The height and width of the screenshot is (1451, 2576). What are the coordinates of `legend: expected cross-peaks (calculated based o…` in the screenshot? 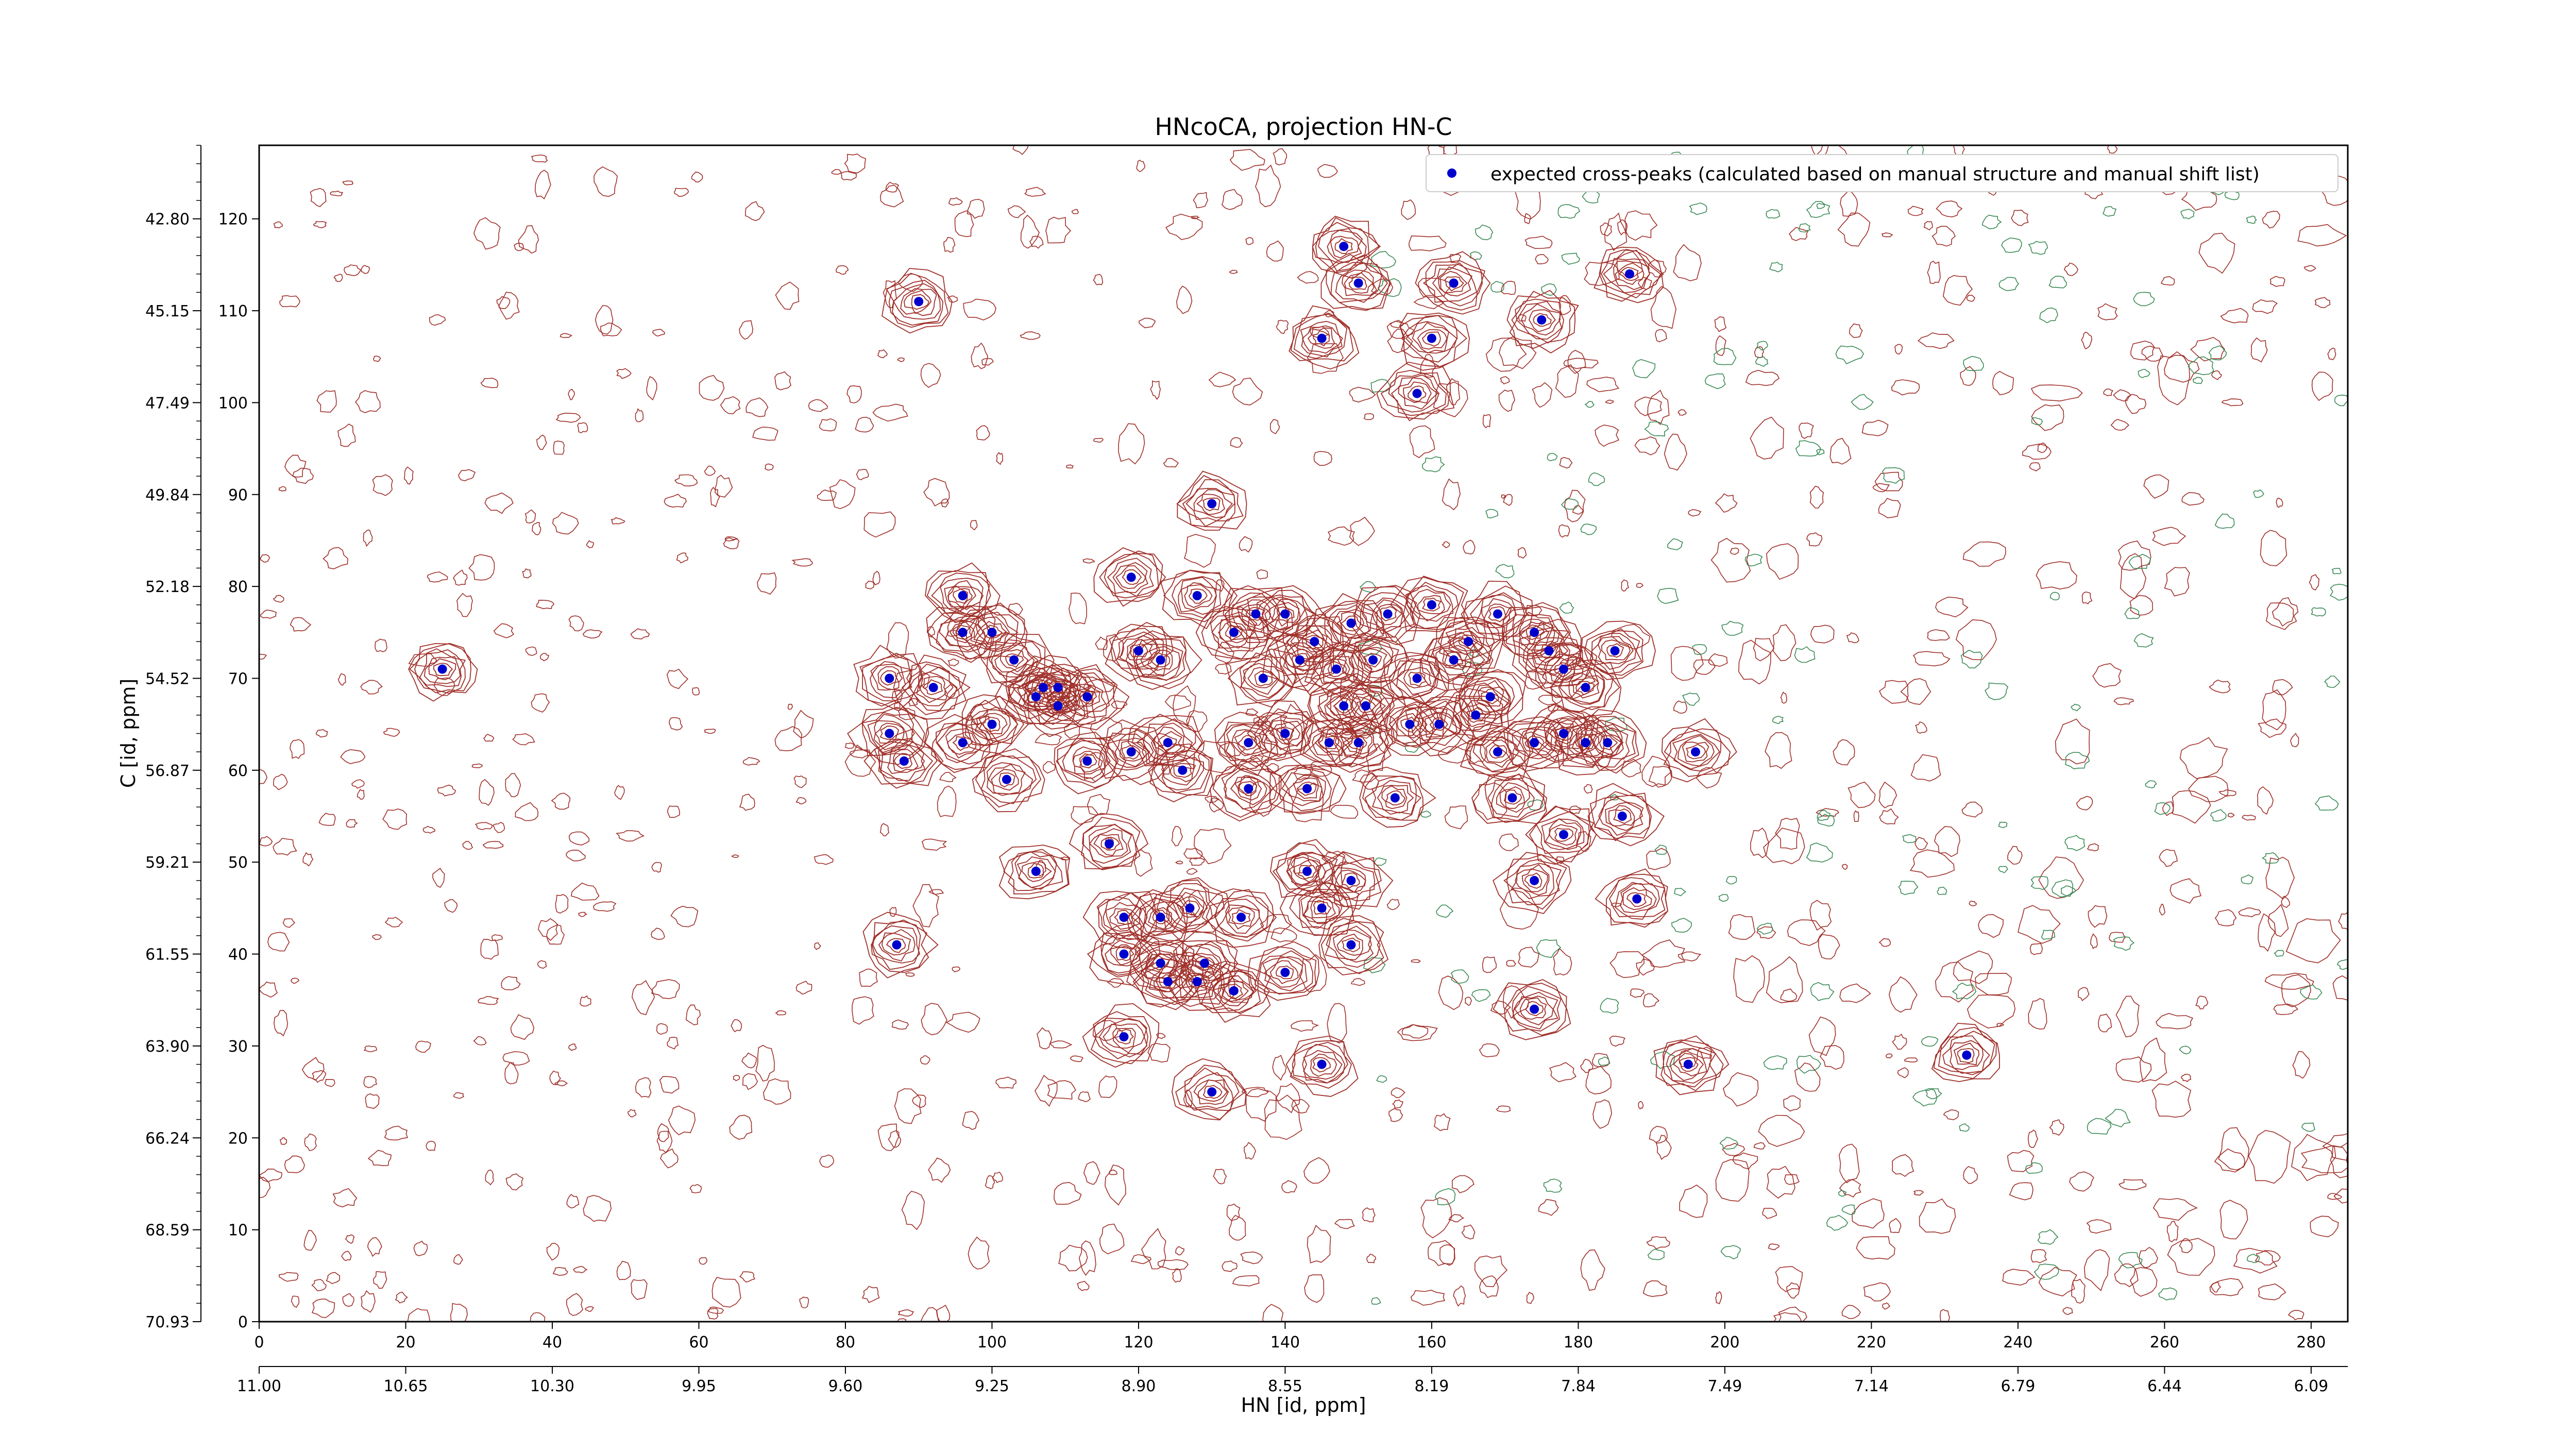 It's located at (1882, 173).